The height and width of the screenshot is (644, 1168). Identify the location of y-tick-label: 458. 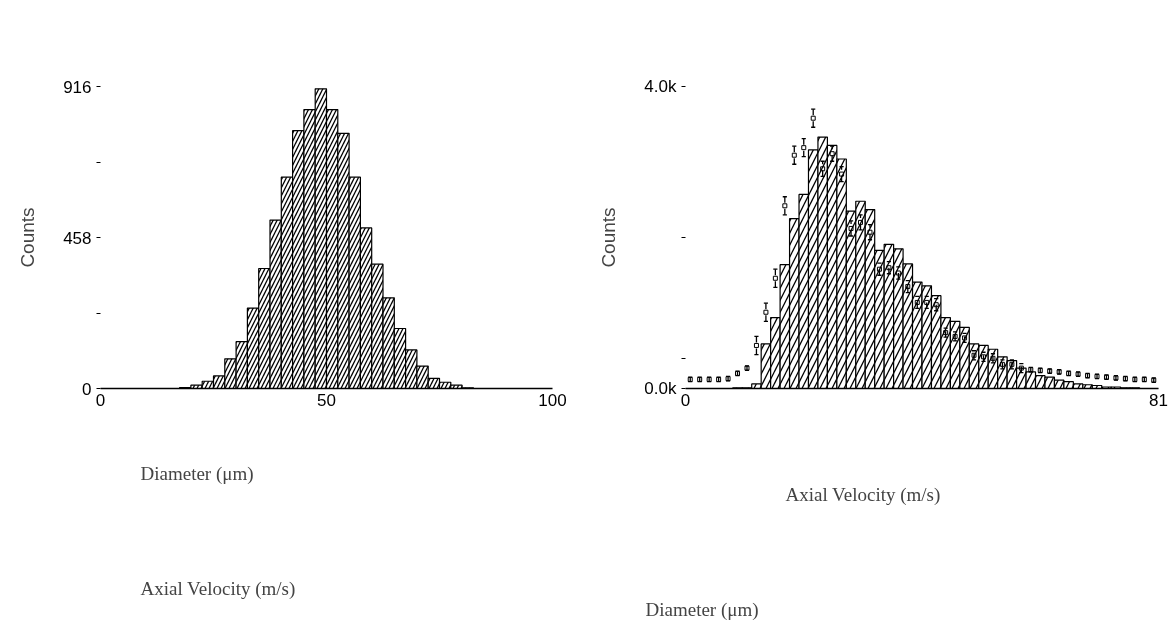
(77, 238).